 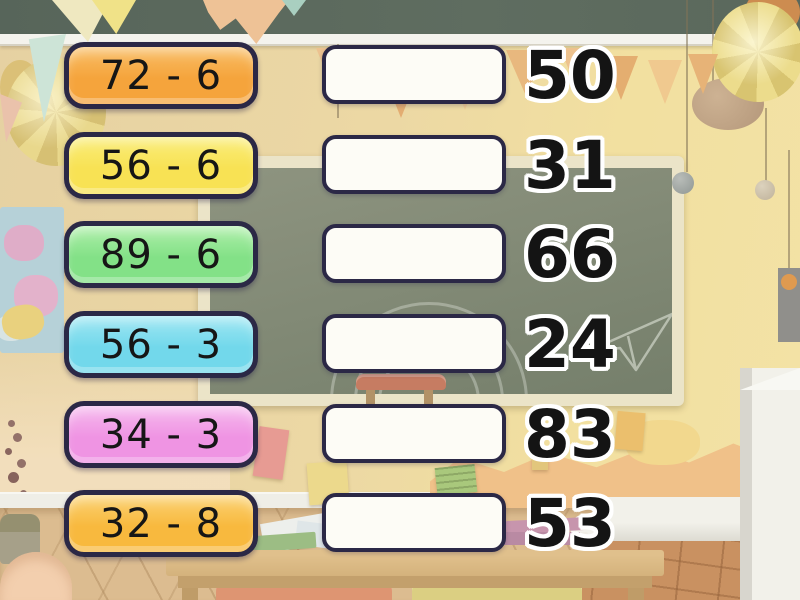 I want to click on dried-flower-decor, so click(x=11, y=423).